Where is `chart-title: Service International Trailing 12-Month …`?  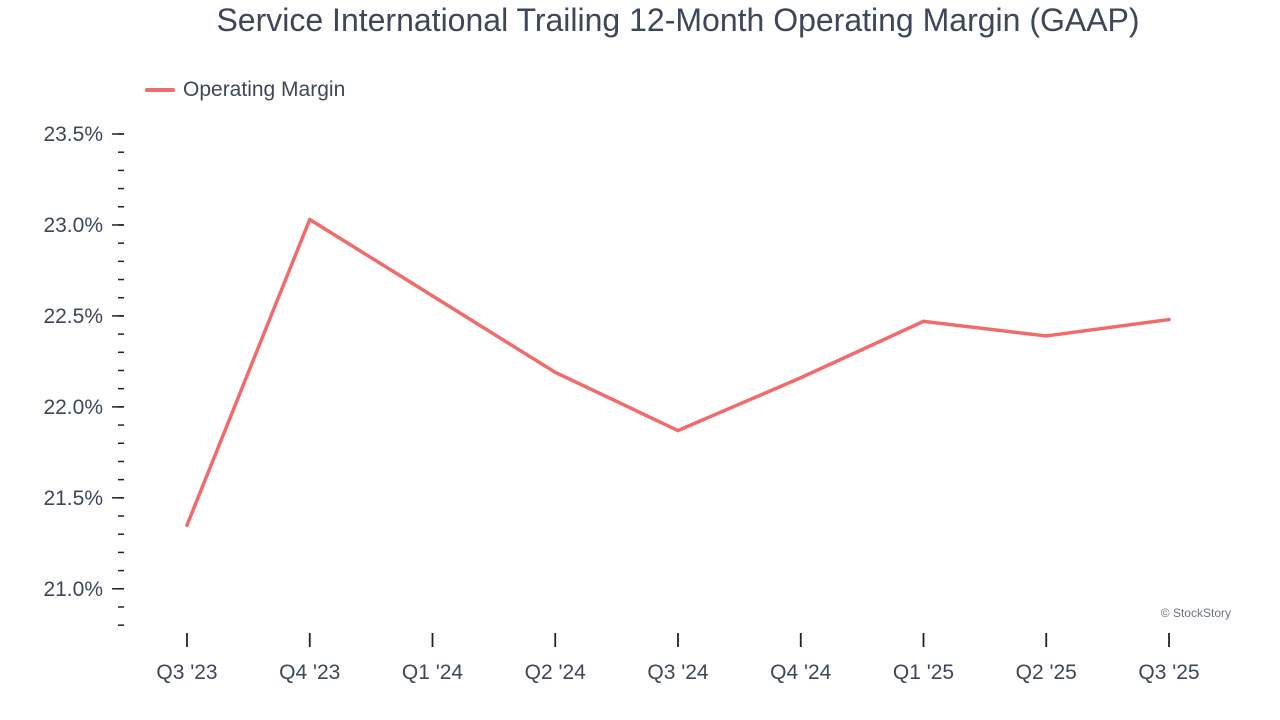 chart-title: Service International Trailing 12-Month … is located at coordinates (678, 20).